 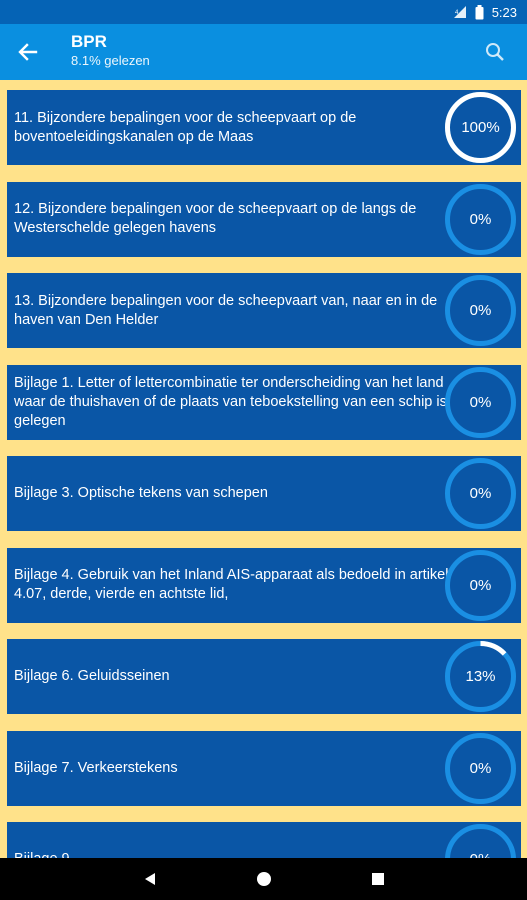 I want to click on progress-percent: 100%, so click(x=480, y=127).